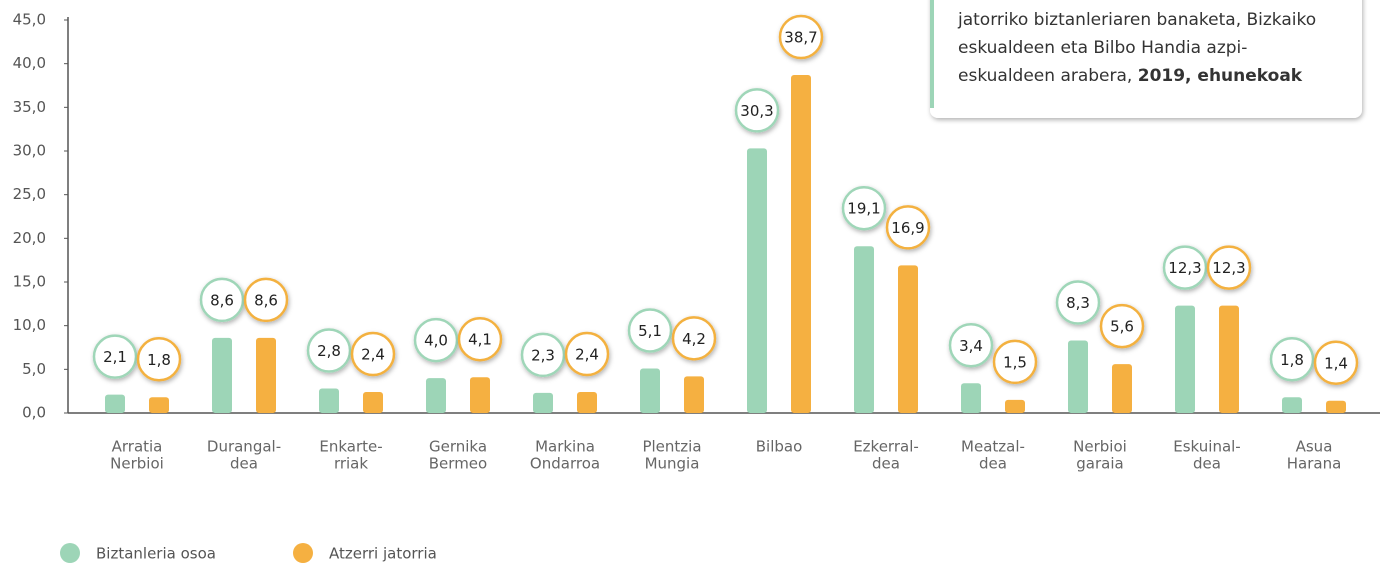 The height and width of the screenshot is (571, 1386). I want to click on value-label: 4,1, so click(480, 340).